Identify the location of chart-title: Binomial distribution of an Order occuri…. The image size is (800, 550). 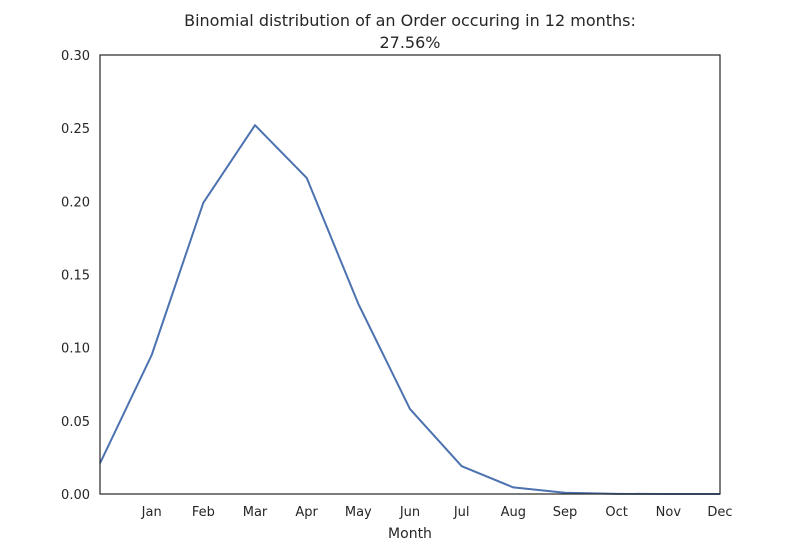
(410, 20).